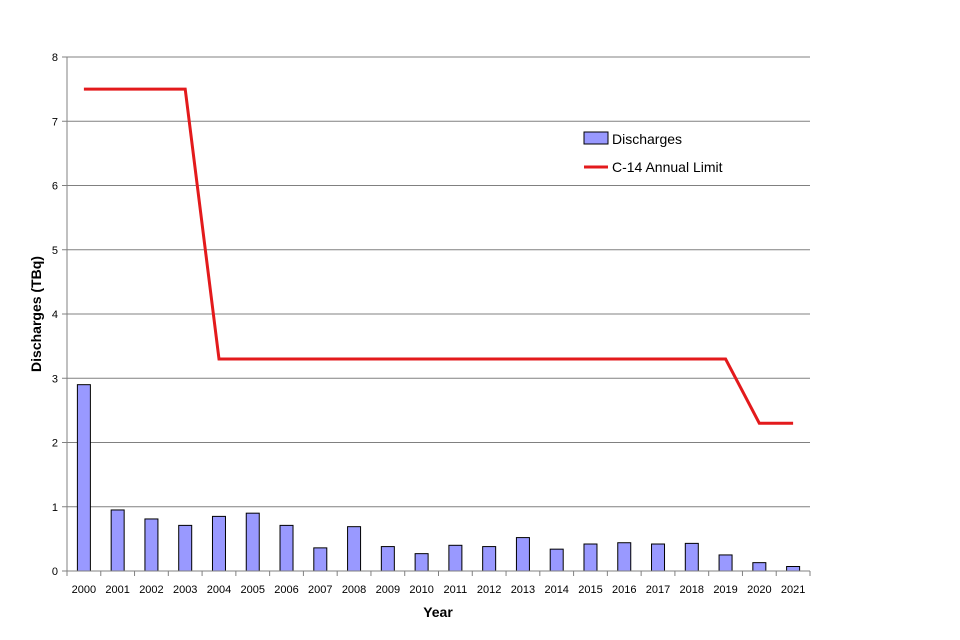 This screenshot has height=640, width=960. Describe the element at coordinates (55, 58) in the screenshot. I see `y-tick-label: 8` at that location.